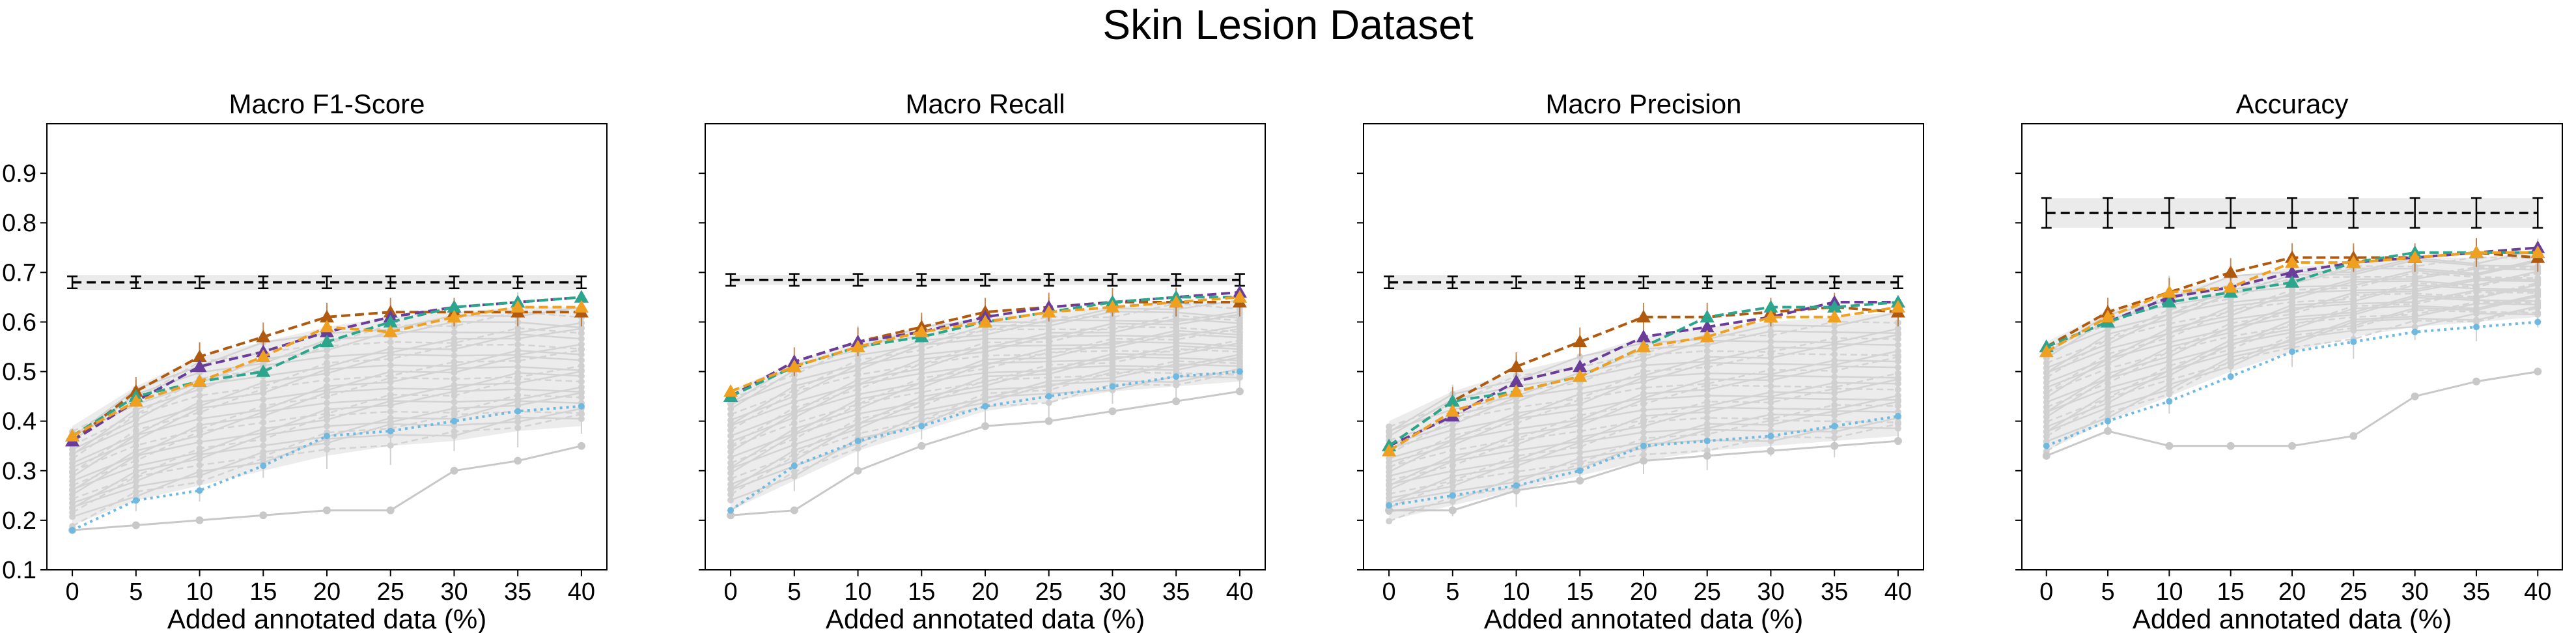 The image size is (2576, 633). What do you see at coordinates (200, 592) in the screenshot?
I see `x-tick-label: 10` at bounding box center [200, 592].